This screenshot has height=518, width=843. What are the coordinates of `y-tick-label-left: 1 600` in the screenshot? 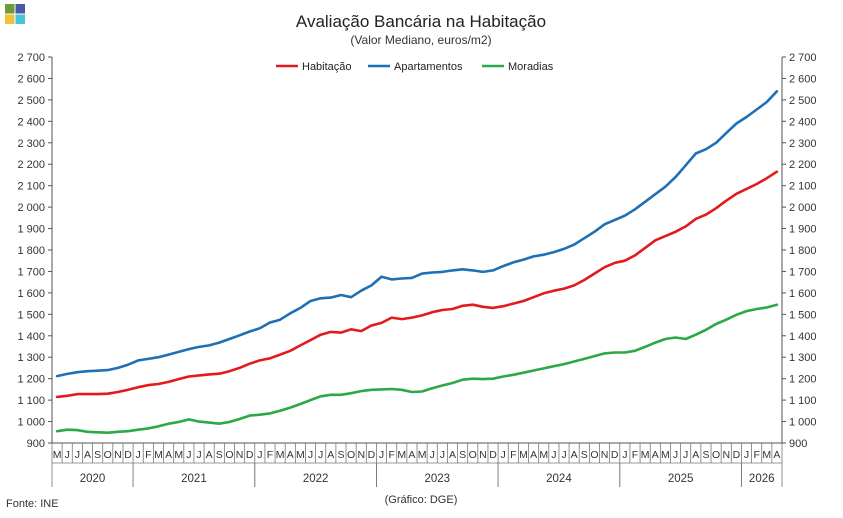 It's located at (31, 294).